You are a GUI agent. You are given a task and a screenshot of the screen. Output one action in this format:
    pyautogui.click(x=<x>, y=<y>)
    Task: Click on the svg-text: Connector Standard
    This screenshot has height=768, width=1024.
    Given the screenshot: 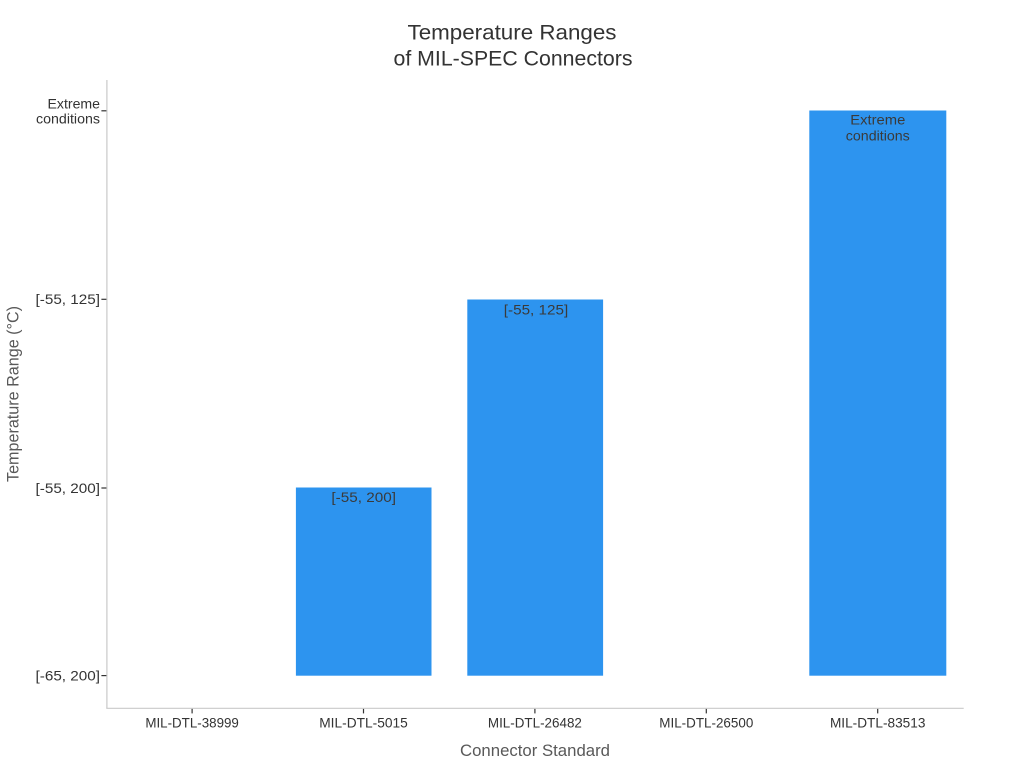 What is the action you would take?
    pyautogui.click(x=535, y=751)
    